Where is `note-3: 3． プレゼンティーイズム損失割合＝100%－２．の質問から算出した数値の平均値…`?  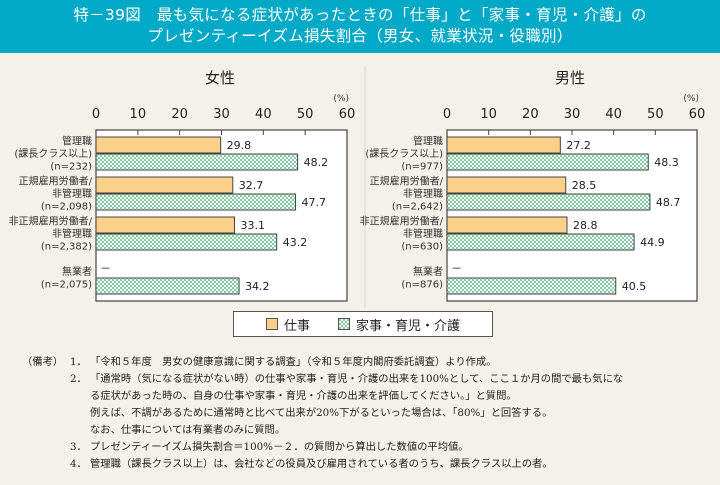
note-3: 3． プレゼンティーイズム損失割合＝100%－２．の質問から算出した数値の平均値… is located at coordinates (322, 447).